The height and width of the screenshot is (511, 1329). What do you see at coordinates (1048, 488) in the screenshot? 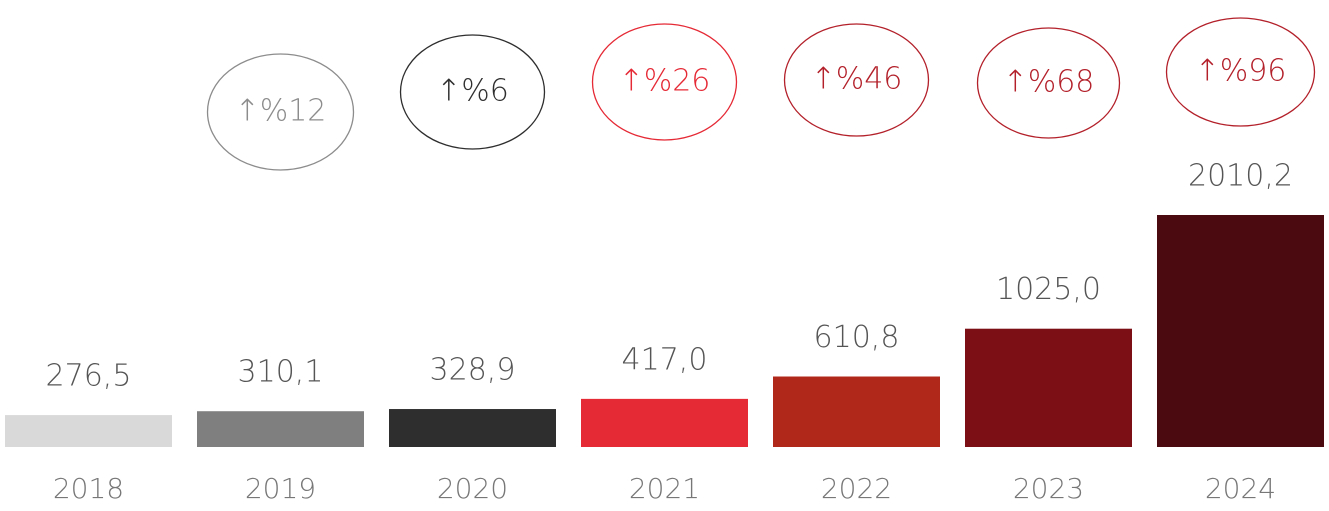
I see `x-tick-label: 2023` at bounding box center [1048, 488].